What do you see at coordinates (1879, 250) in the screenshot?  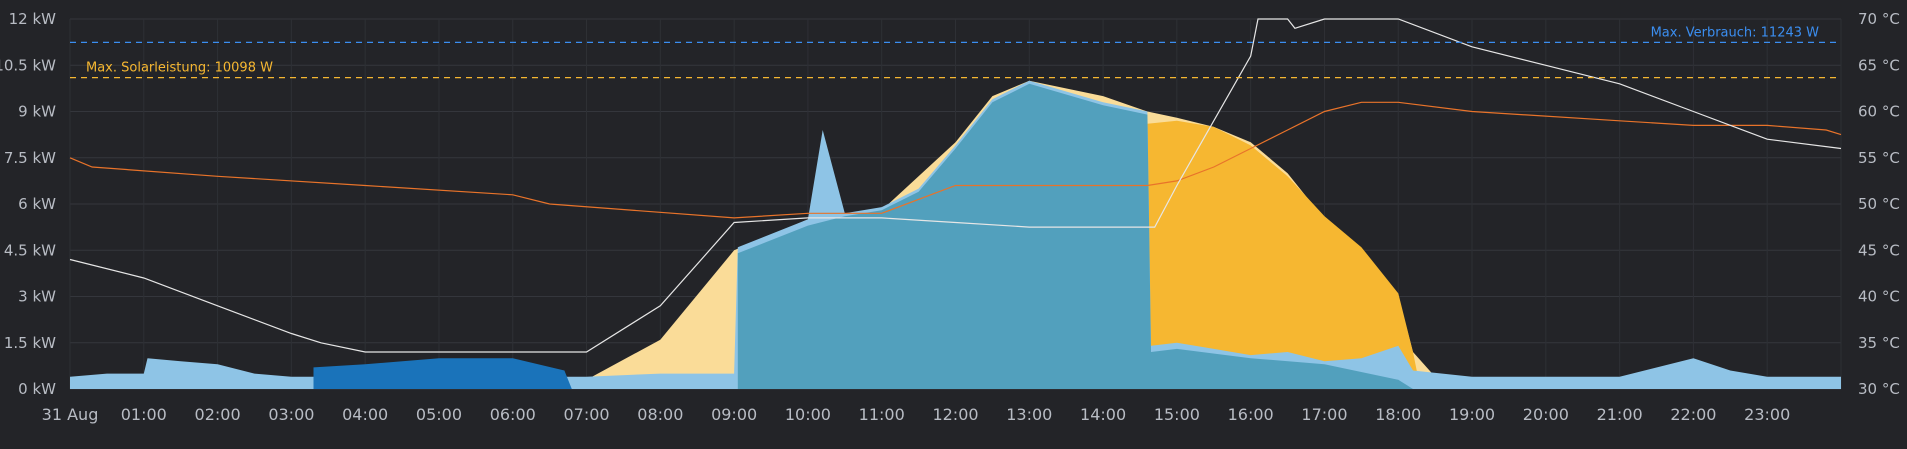 I see `y-right-tick-label: 45 °C` at bounding box center [1879, 250].